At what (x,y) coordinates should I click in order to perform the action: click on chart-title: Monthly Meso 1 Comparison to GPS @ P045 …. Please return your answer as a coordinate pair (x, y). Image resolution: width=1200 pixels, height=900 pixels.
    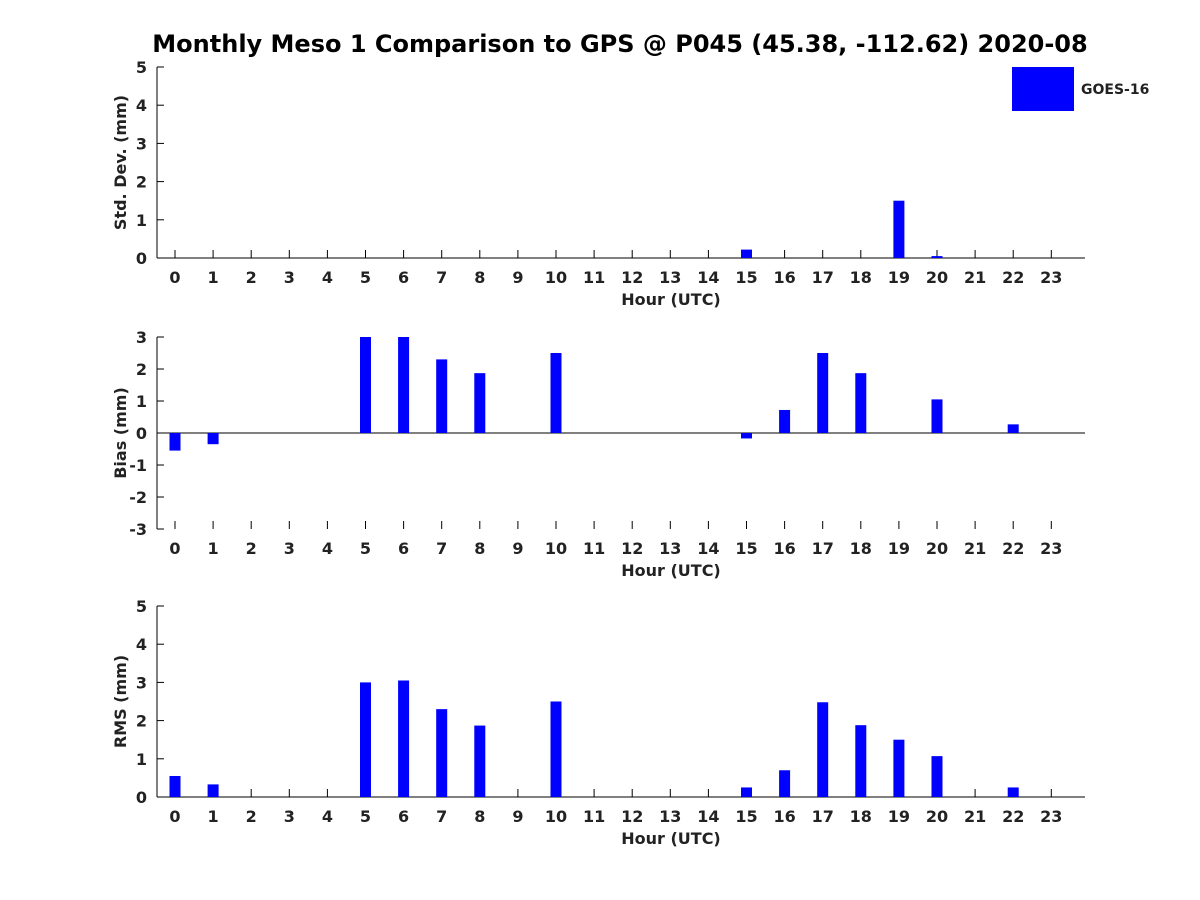
    Looking at the image, I should click on (620, 44).